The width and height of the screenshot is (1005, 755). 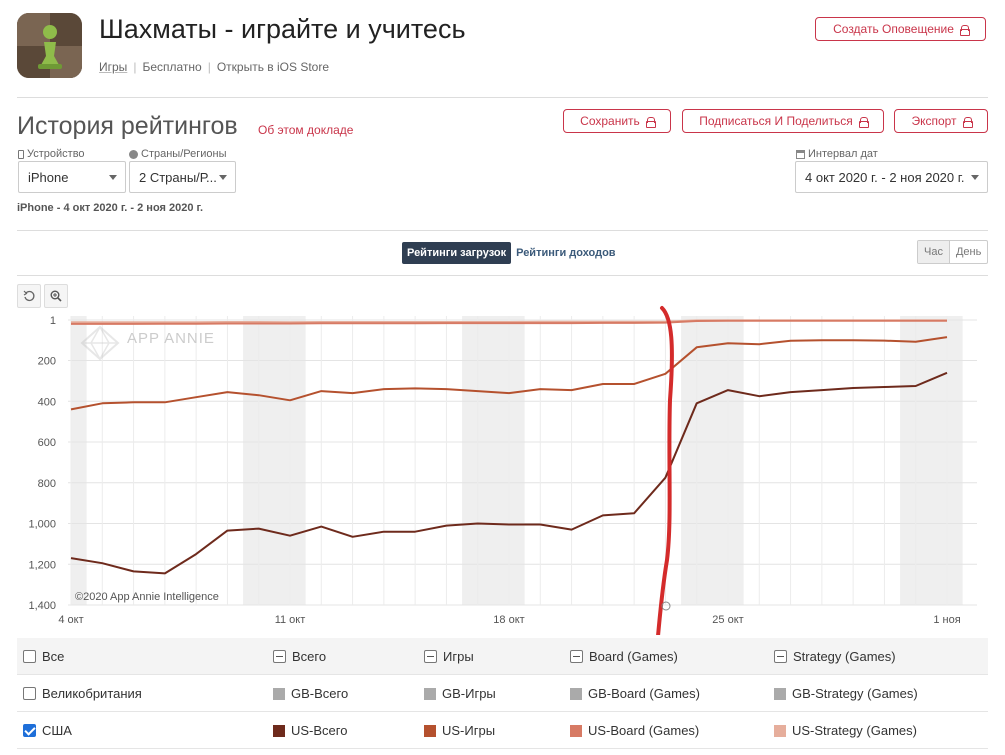 I want to click on tab-revenue: Рейтинги доходов, so click(x=566, y=253).